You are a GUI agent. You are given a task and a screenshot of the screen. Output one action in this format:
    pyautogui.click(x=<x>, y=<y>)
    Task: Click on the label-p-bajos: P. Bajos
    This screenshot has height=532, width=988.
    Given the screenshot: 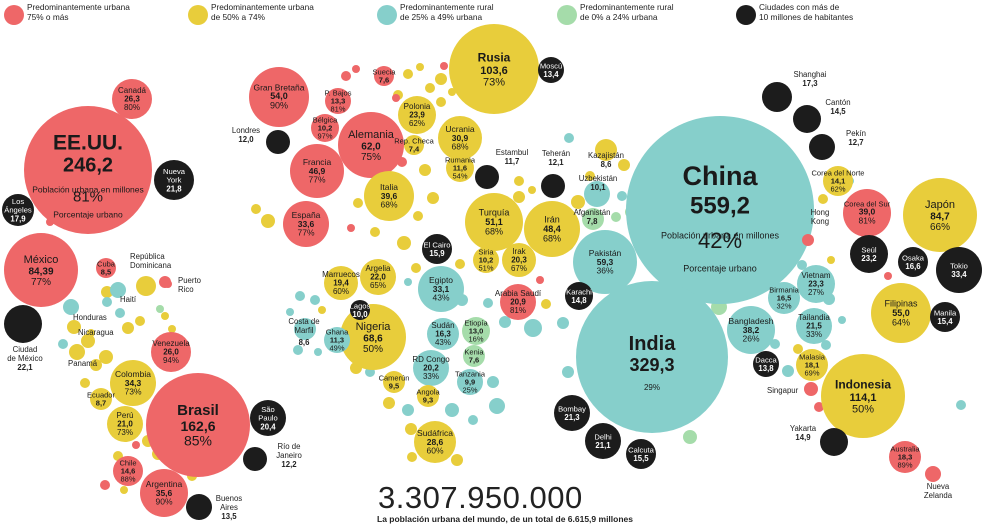 What is the action you would take?
    pyautogui.click(x=338, y=93)
    